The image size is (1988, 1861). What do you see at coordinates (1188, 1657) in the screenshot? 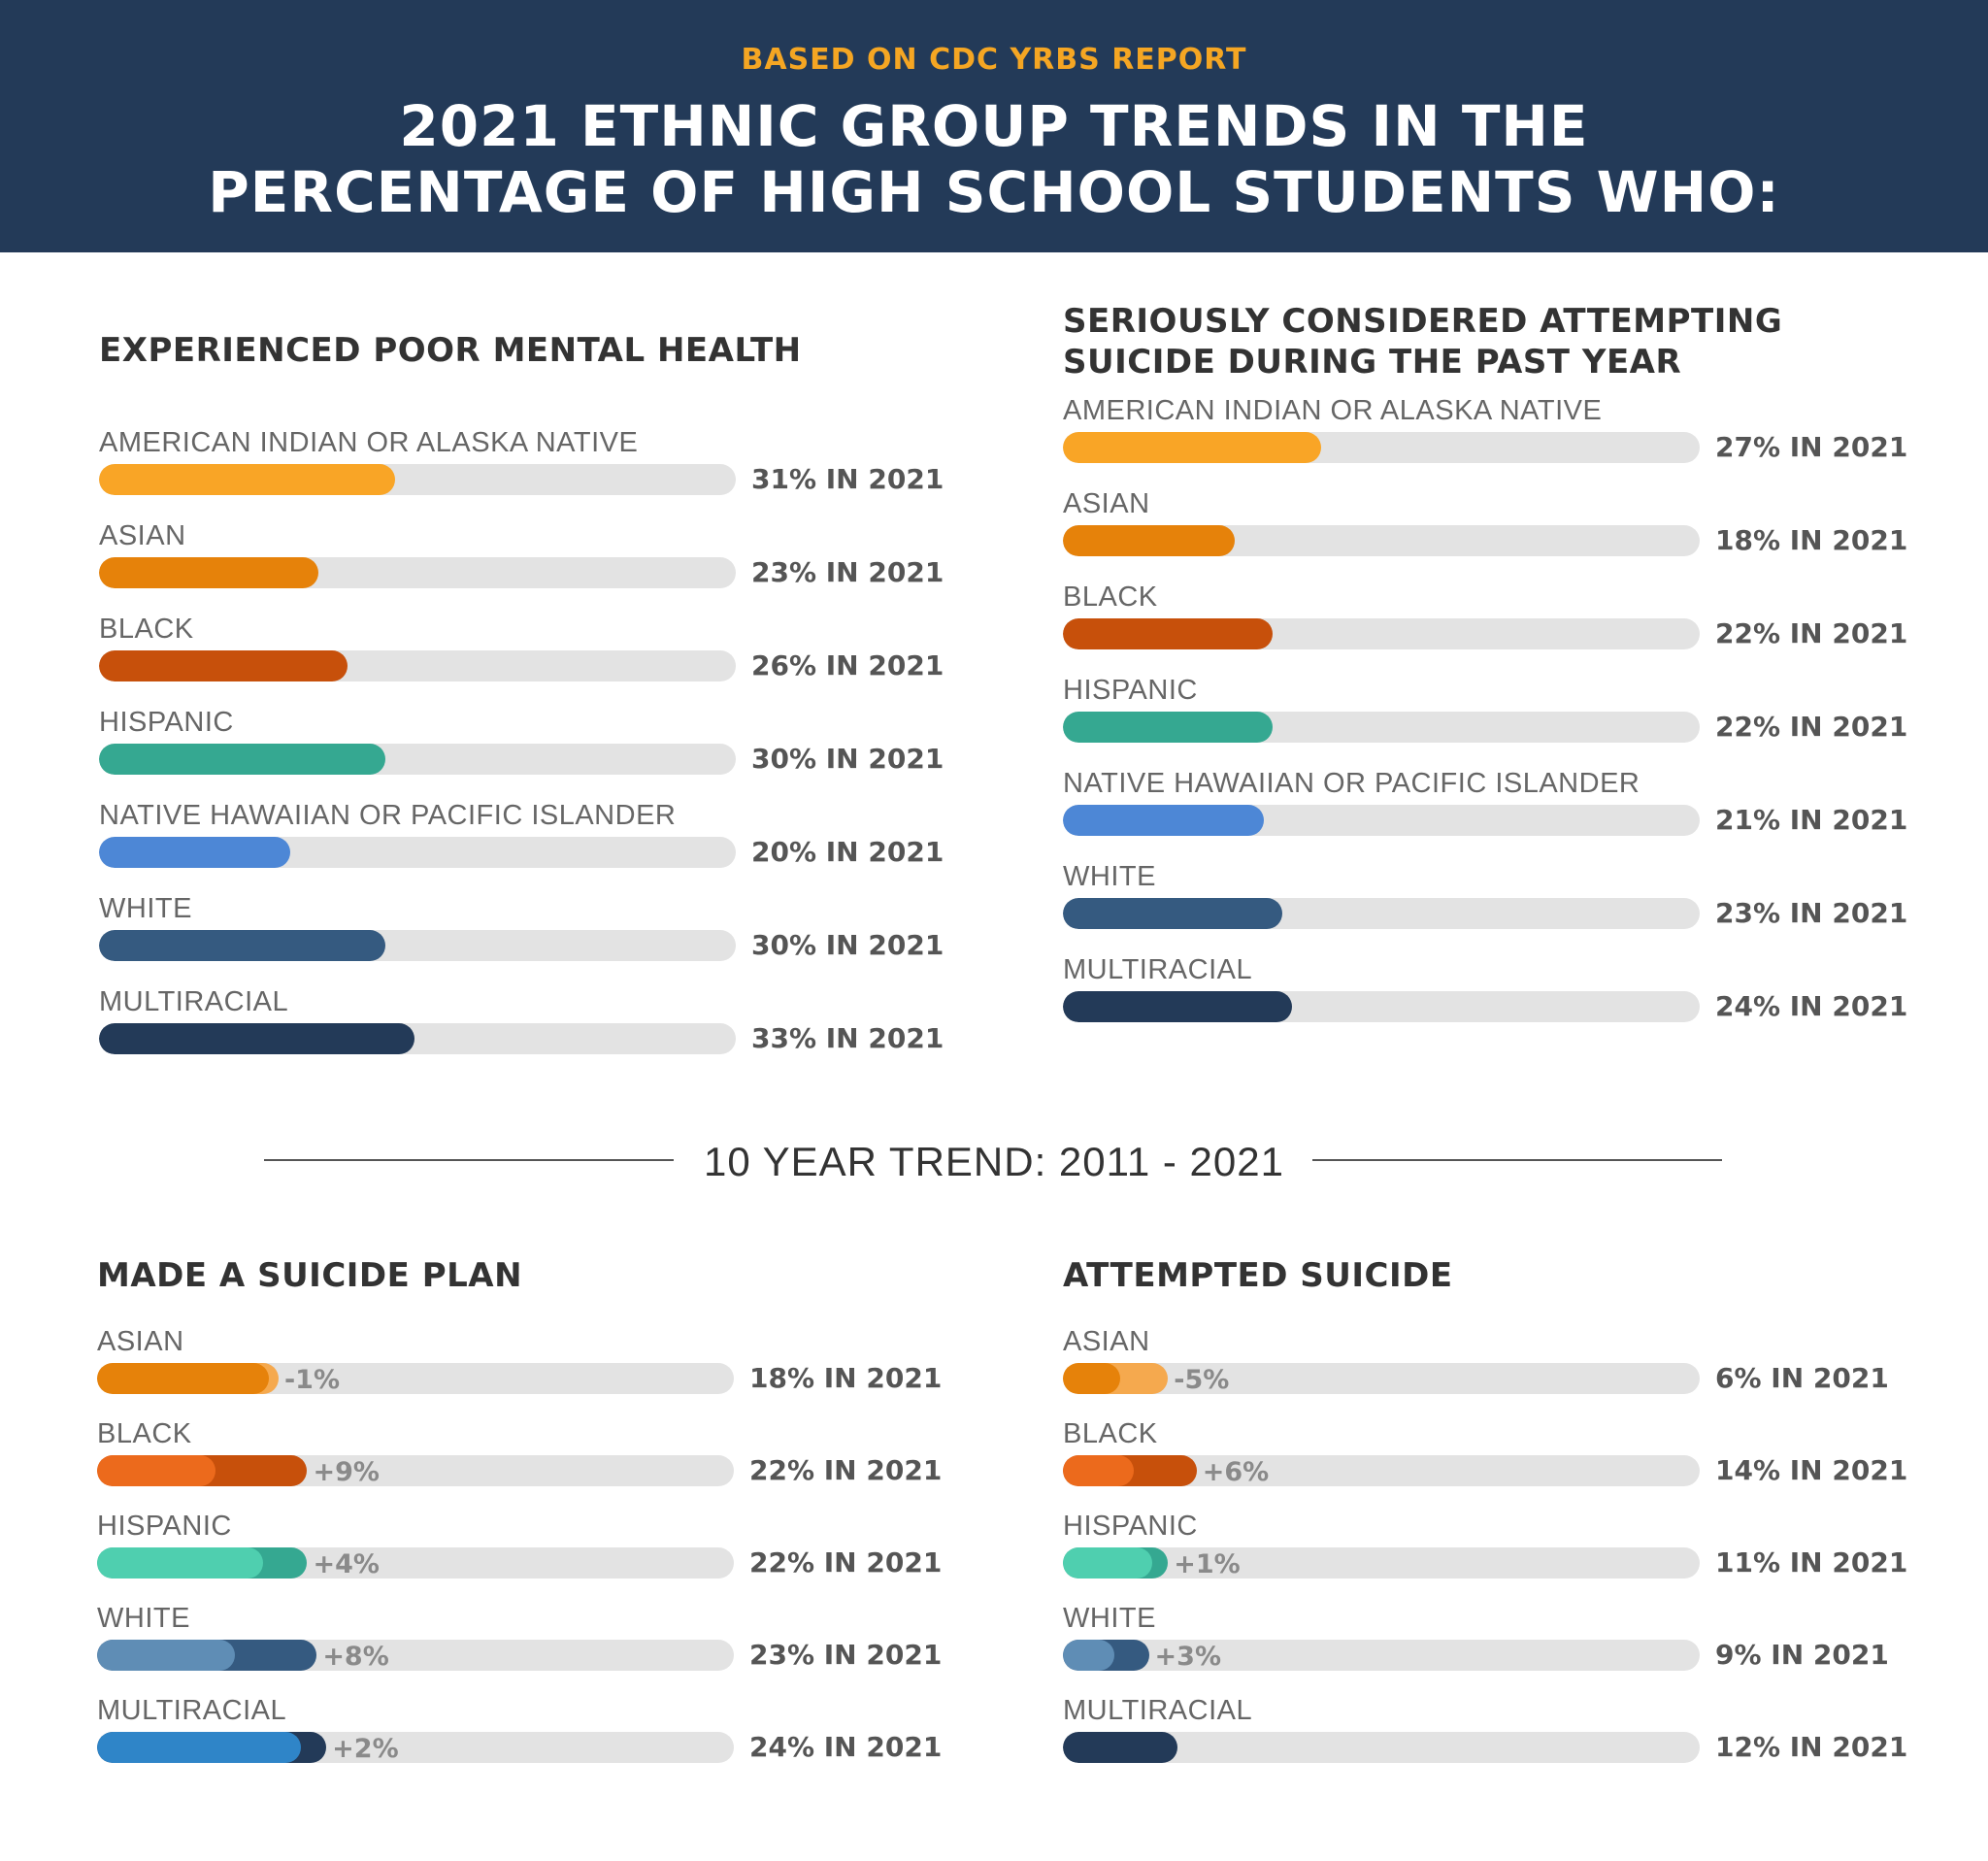
I see `change-label: +3%` at bounding box center [1188, 1657].